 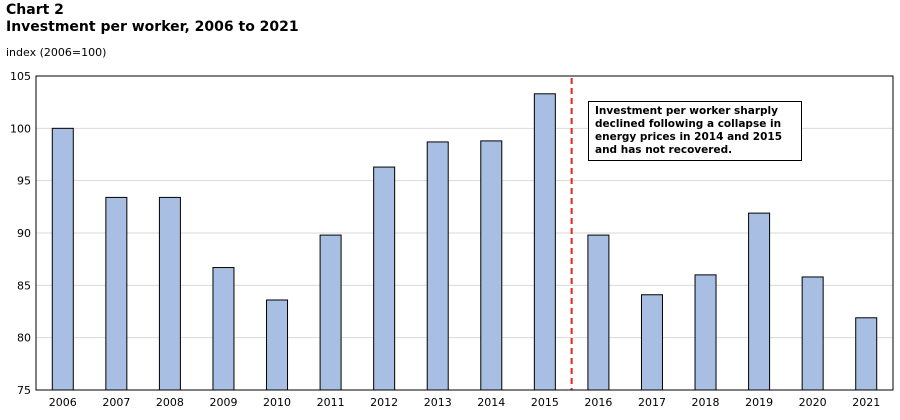 I want to click on bar-2006, so click(x=62, y=259).